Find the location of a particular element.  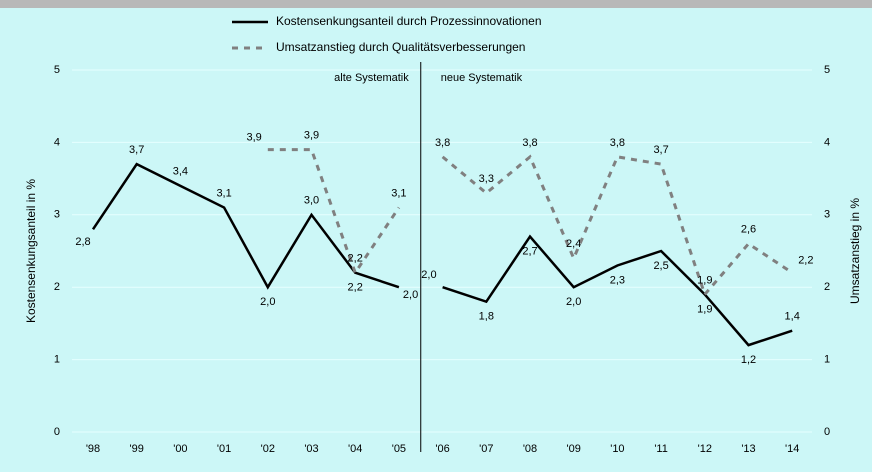

data-label: 2,7 is located at coordinates (529, 251).